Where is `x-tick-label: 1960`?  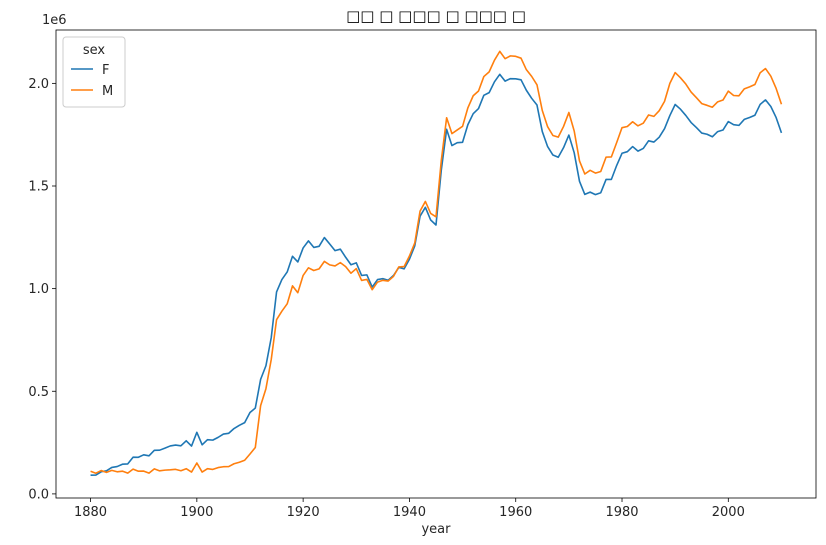
x-tick-label: 1960 is located at coordinates (515, 512).